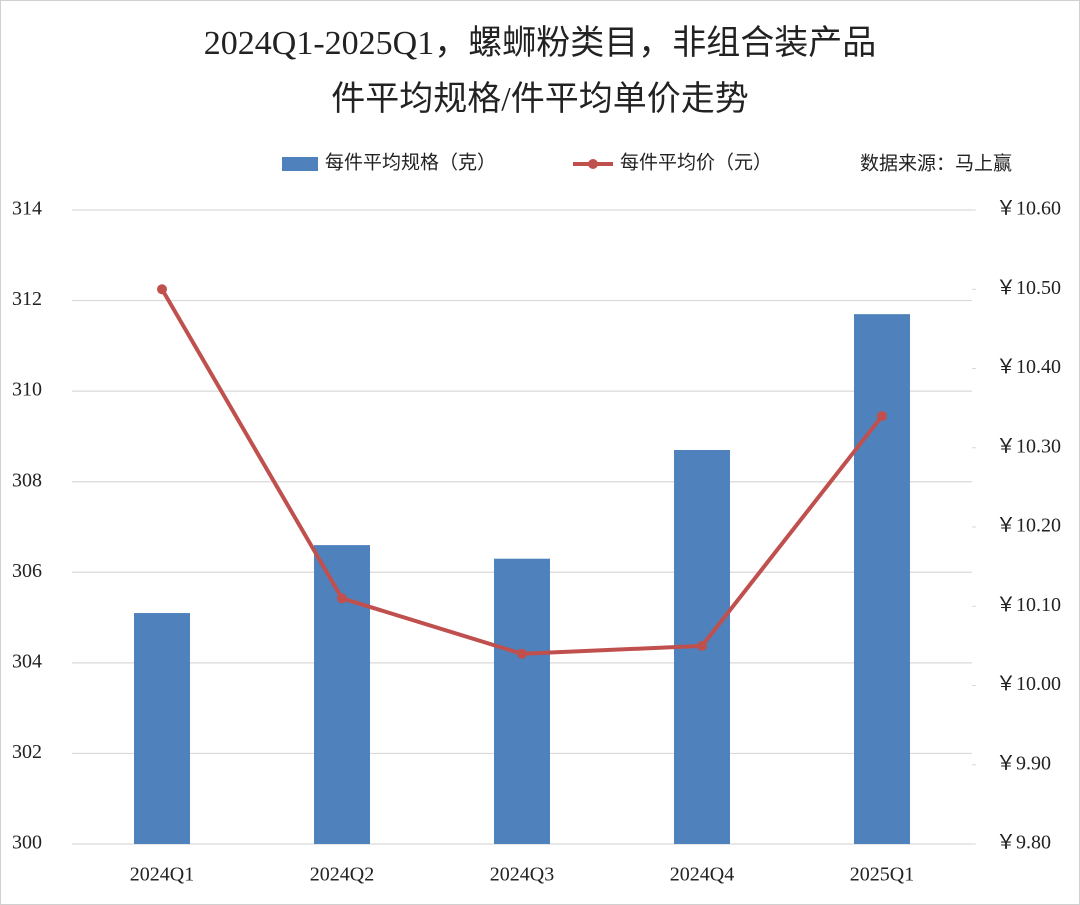  Describe the element at coordinates (27, 571) in the screenshot. I see `y-tick-label: 306` at that location.